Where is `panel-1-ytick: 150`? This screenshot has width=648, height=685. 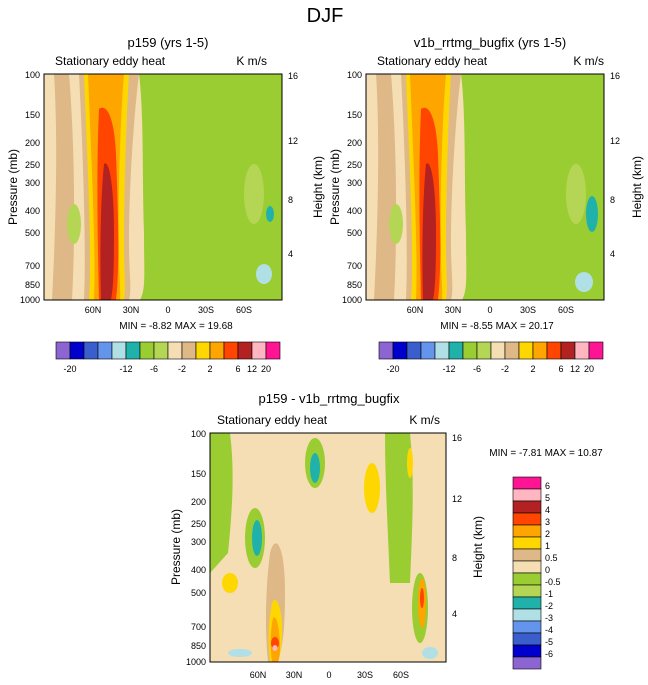 panel-1-ytick: 150 is located at coordinates (32, 115).